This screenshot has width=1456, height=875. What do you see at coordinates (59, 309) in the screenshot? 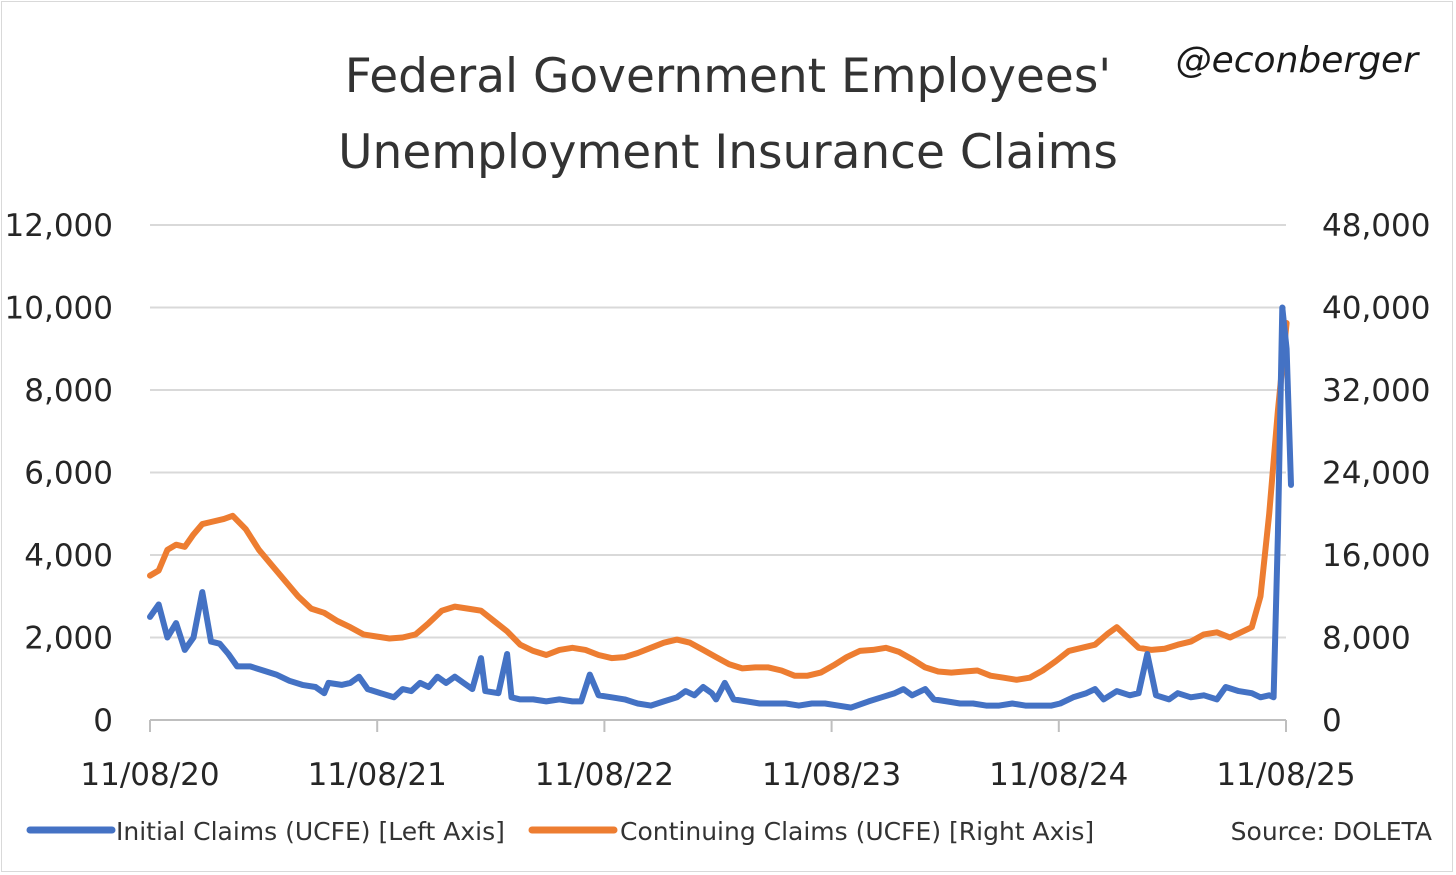
I see `left-axis-tick-label: 10,000` at bounding box center [59, 309].